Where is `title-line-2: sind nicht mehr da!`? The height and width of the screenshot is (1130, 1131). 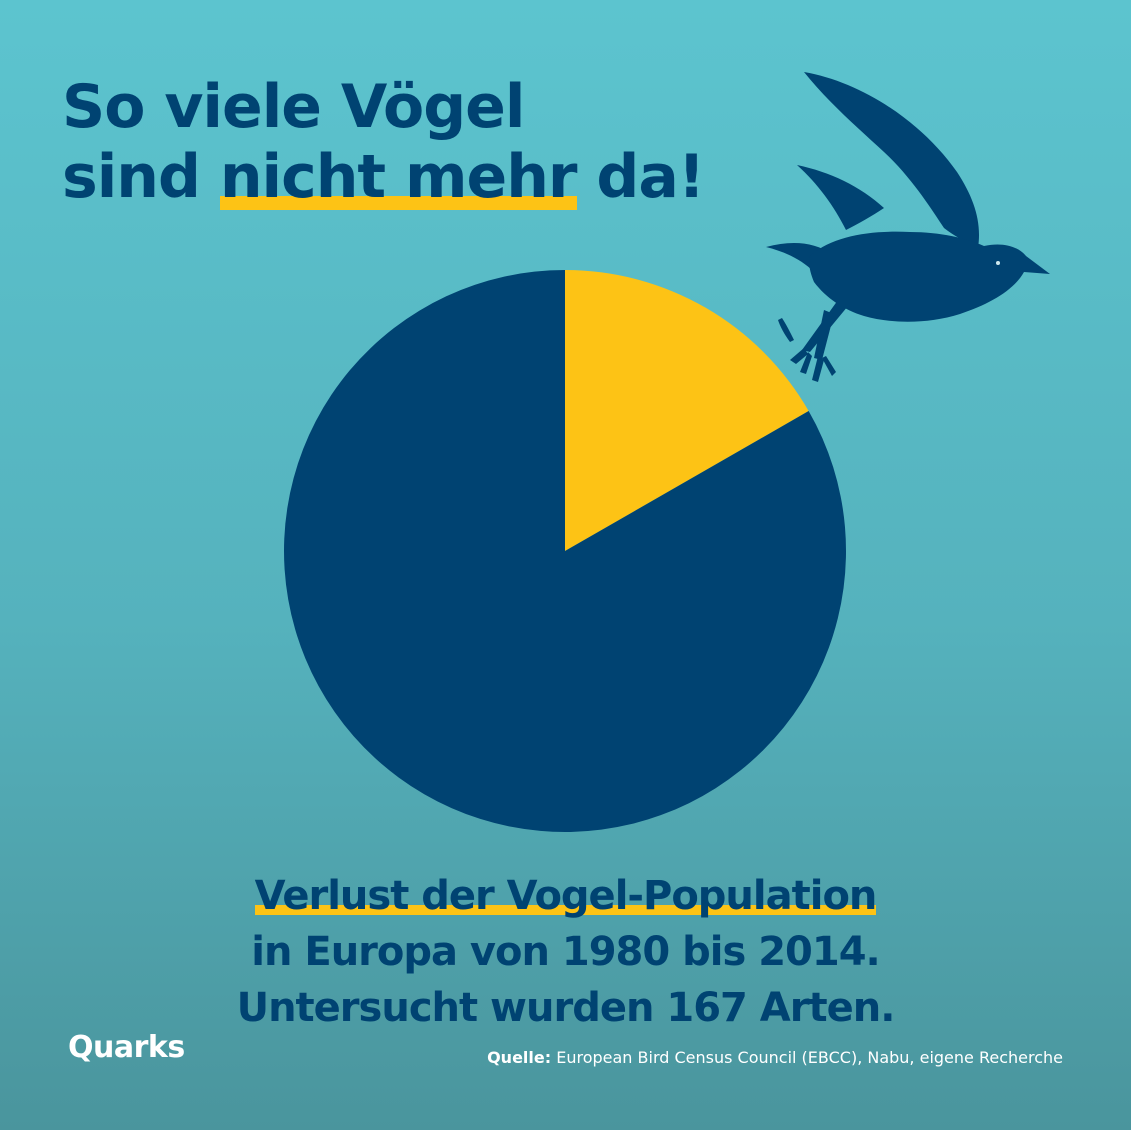 title-line-2: sind nicht mehr da! is located at coordinates (383, 177).